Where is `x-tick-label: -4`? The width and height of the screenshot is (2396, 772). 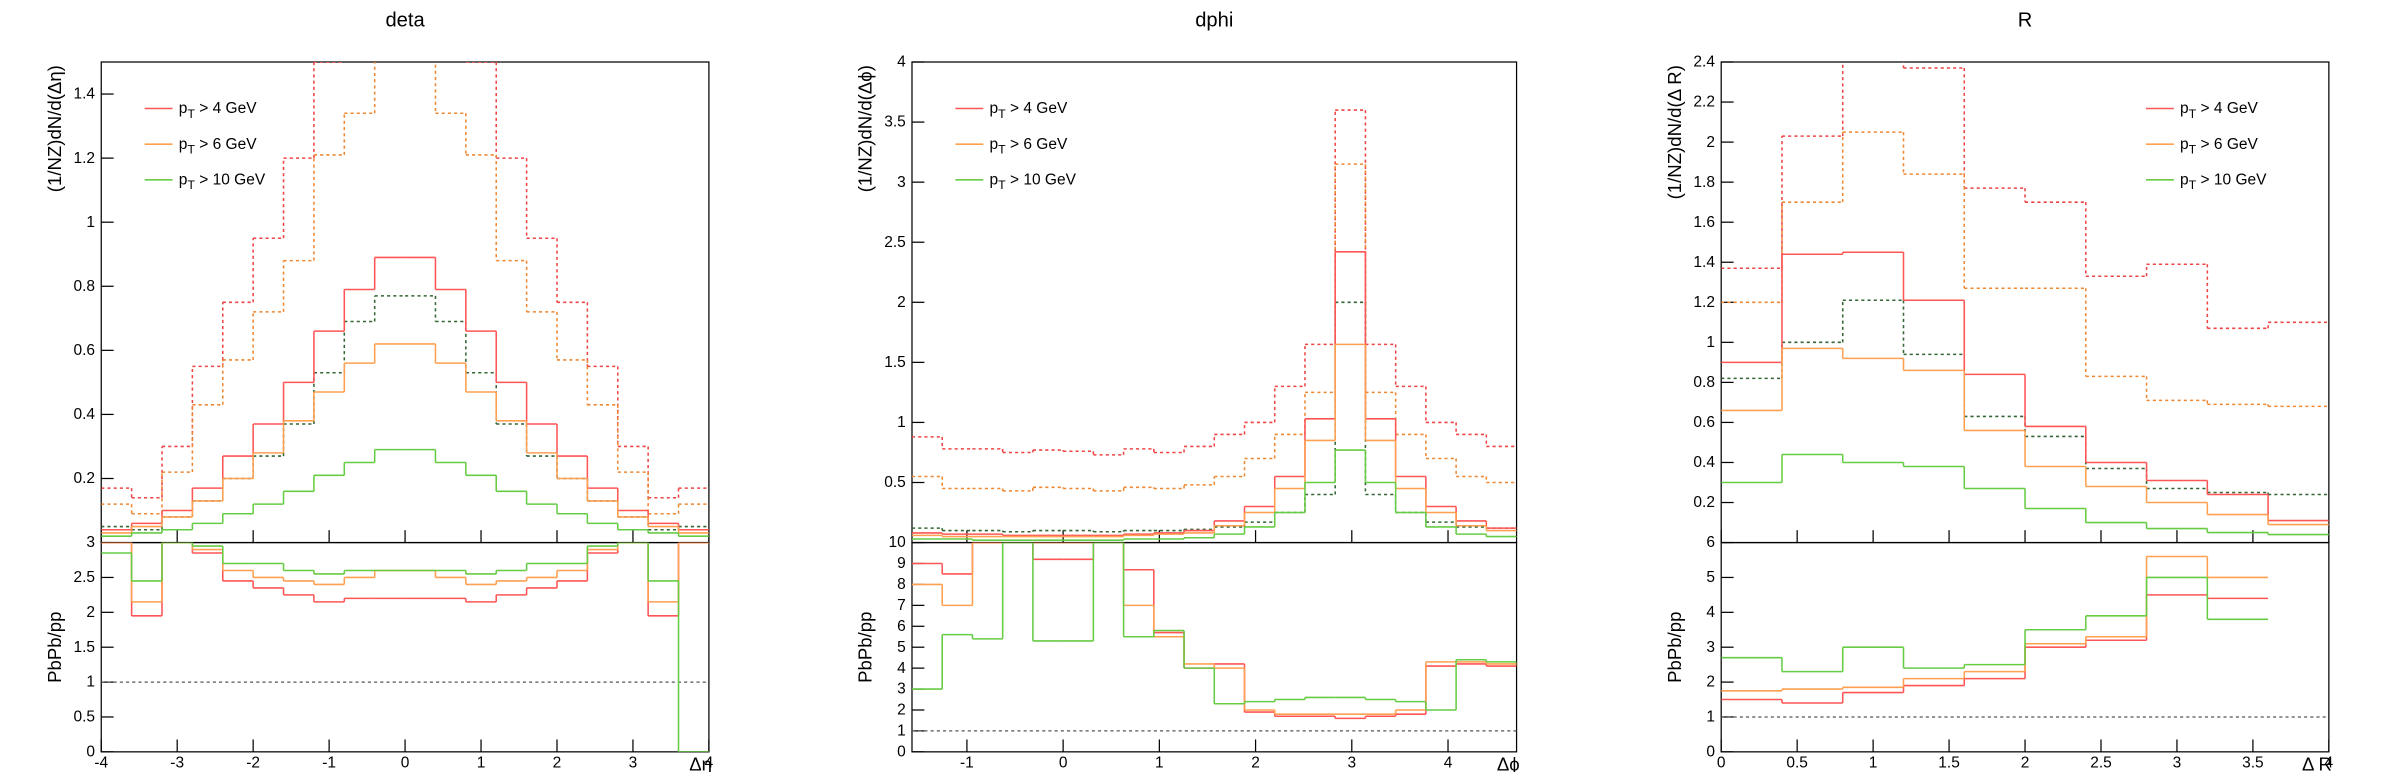
x-tick-label: -4 is located at coordinates (101, 762).